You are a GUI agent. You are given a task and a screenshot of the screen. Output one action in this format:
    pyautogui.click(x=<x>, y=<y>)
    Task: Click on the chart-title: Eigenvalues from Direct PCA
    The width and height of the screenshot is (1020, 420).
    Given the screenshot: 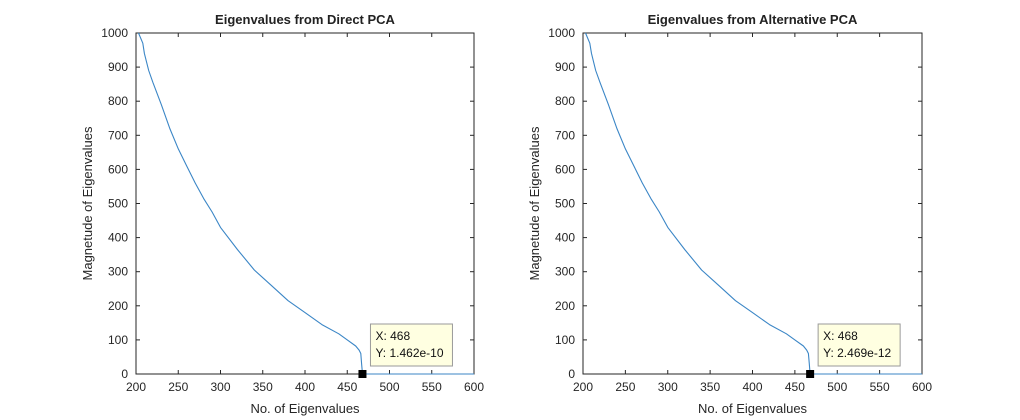 What is the action you would take?
    pyautogui.click(x=305, y=19)
    